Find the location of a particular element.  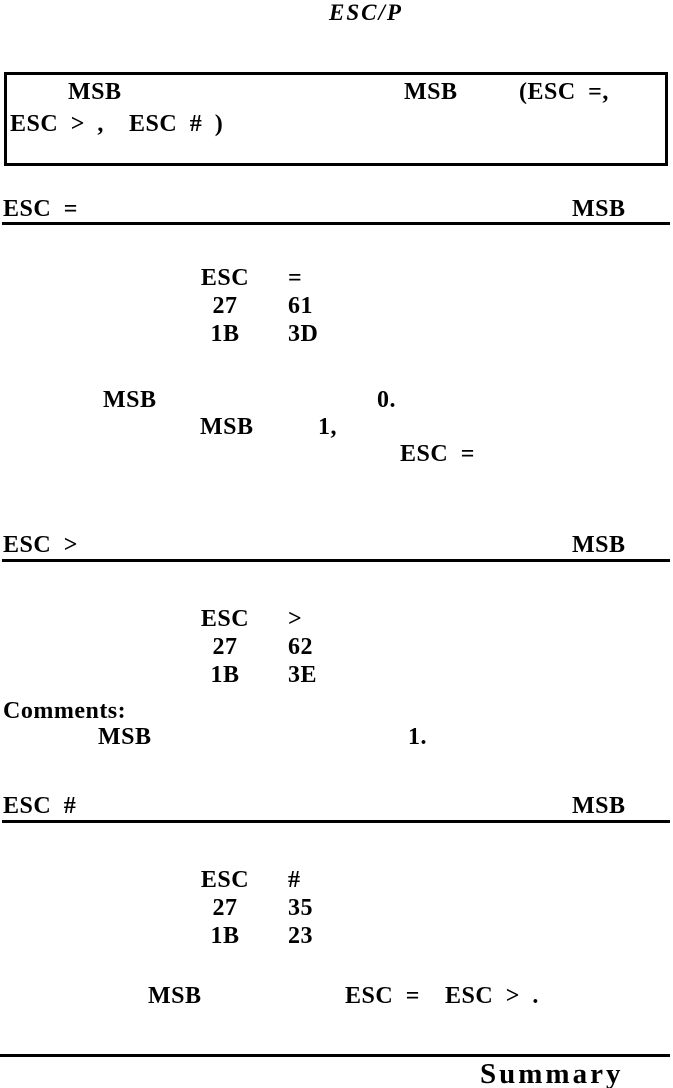

table-cell: # is located at coordinates (294, 880).